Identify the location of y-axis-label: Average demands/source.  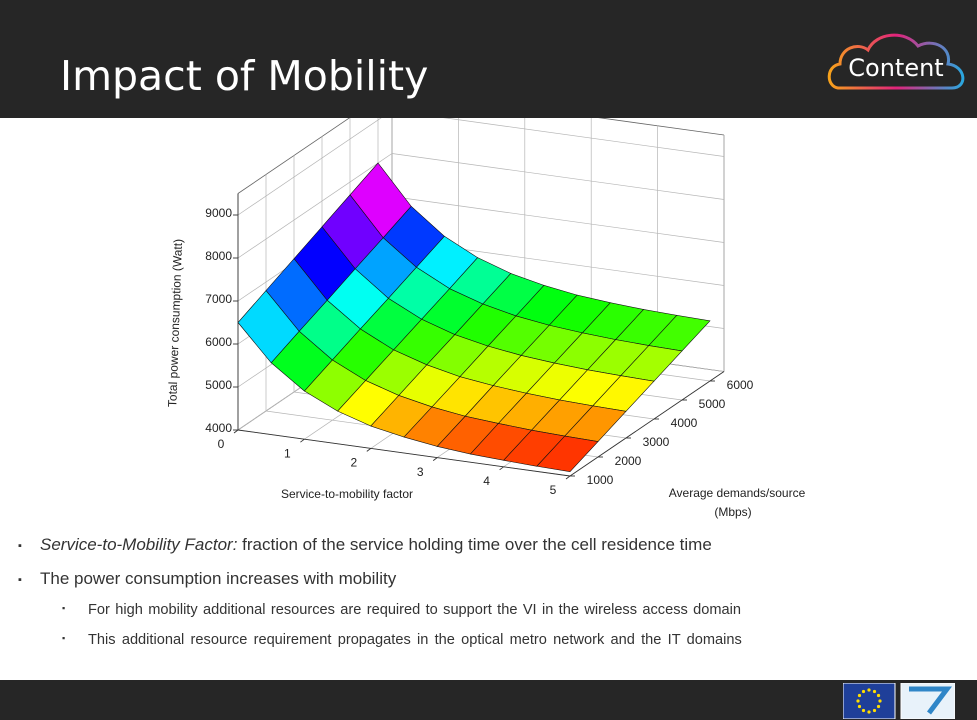
(737, 493).